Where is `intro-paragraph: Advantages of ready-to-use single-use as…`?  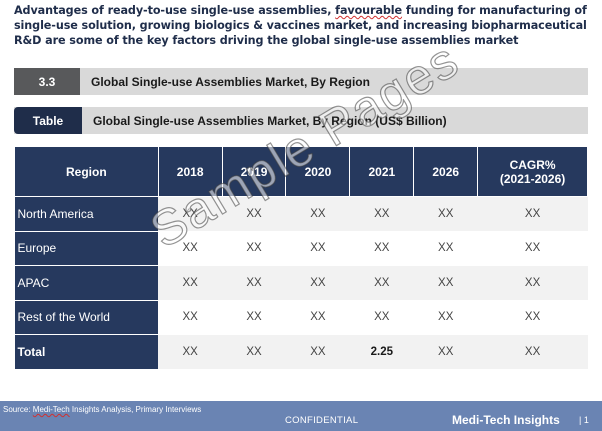
intro-paragraph: Advantages of ready-to-use single-use as… is located at coordinates (304, 25).